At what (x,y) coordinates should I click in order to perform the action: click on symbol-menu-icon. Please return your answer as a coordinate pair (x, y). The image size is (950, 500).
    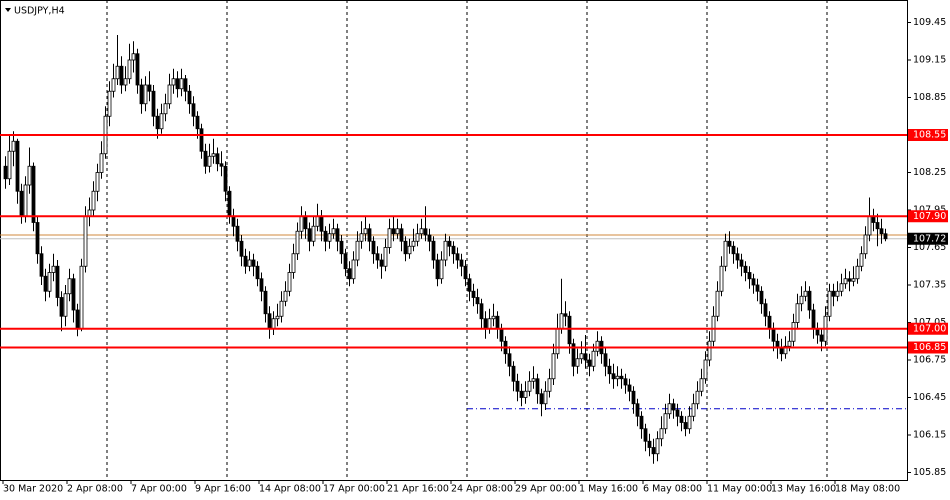
    Looking at the image, I should click on (8, 10).